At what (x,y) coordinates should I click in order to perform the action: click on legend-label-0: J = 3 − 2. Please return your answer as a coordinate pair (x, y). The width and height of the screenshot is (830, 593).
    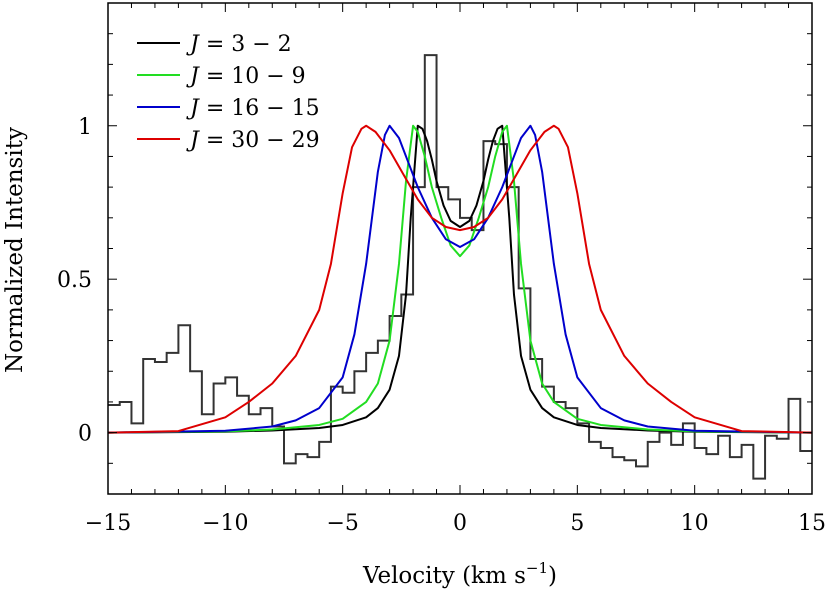
    Looking at the image, I should click on (239, 44).